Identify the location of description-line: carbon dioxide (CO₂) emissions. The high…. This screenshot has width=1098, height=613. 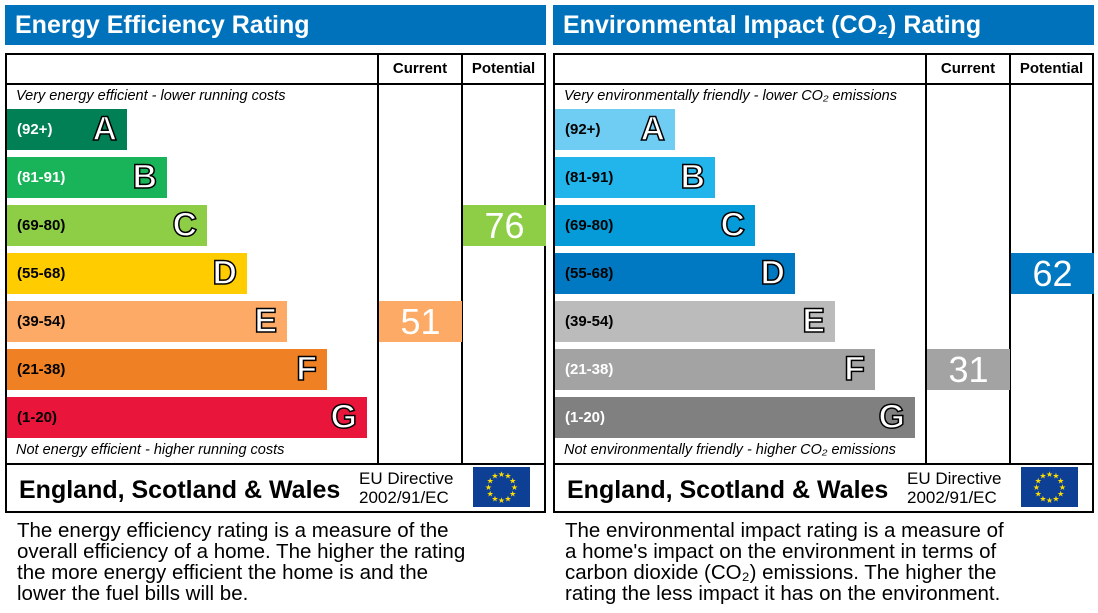
(781, 572).